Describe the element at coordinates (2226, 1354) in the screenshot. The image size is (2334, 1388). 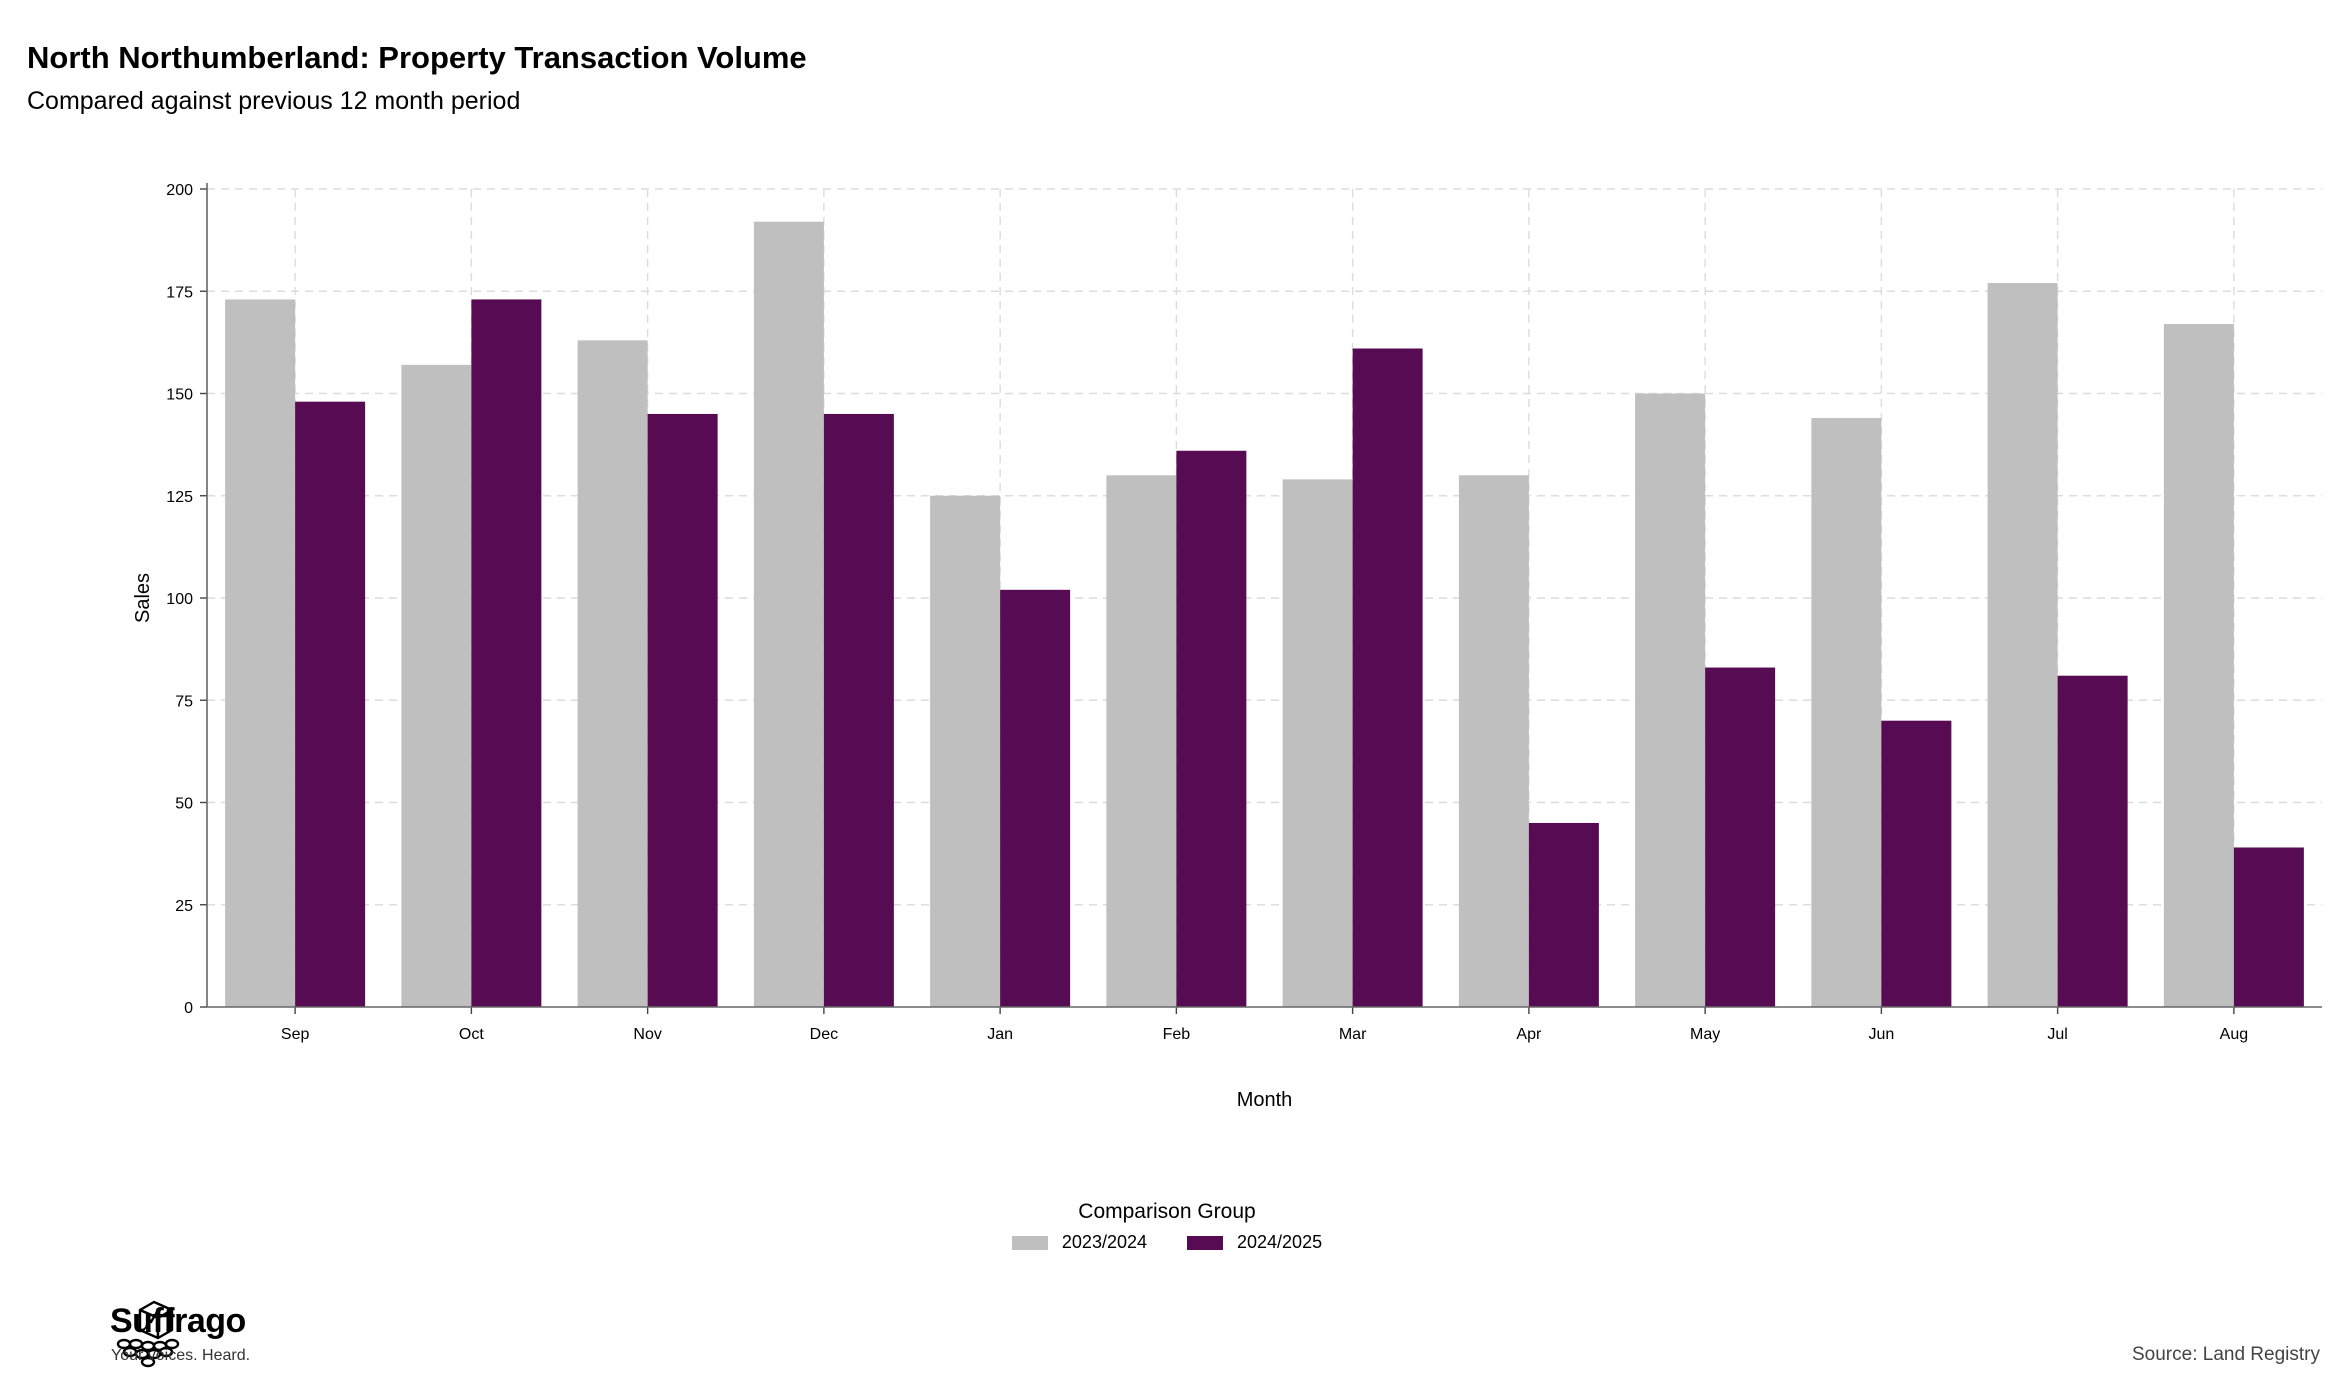
I see `source-note: Source: Land Registry` at that location.